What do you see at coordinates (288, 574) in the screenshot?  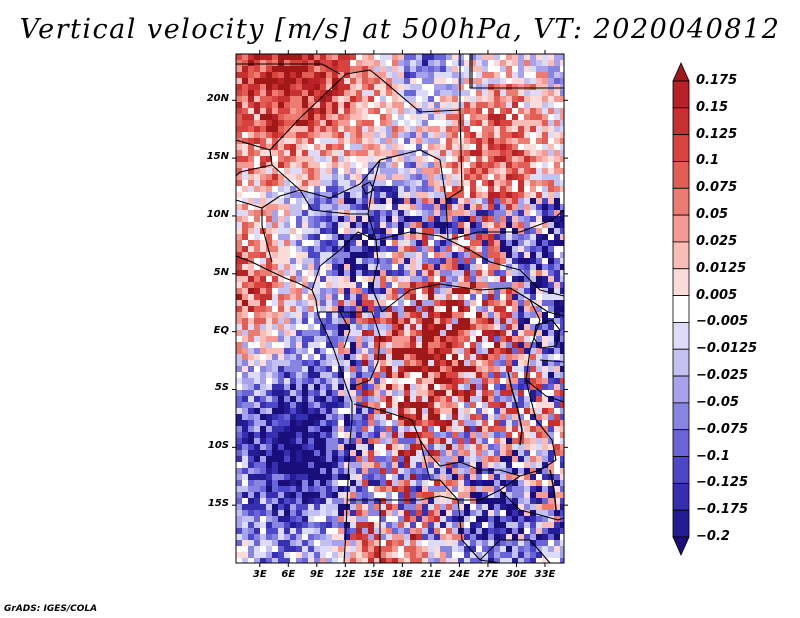 I see `lon-label: 6E` at bounding box center [288, 574].